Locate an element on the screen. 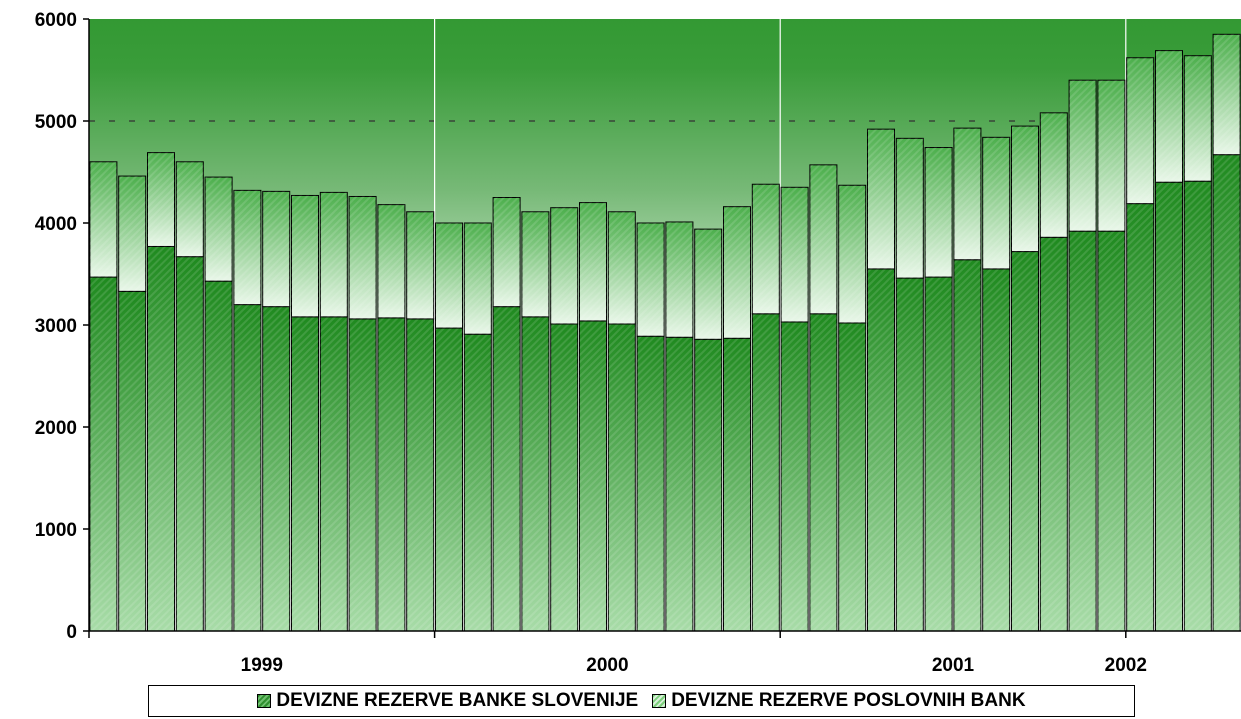  legend-item-poslovne-banke: DEVIZNE REZERVE POSLOVNIH BANK is located at coordinates (839, 701).